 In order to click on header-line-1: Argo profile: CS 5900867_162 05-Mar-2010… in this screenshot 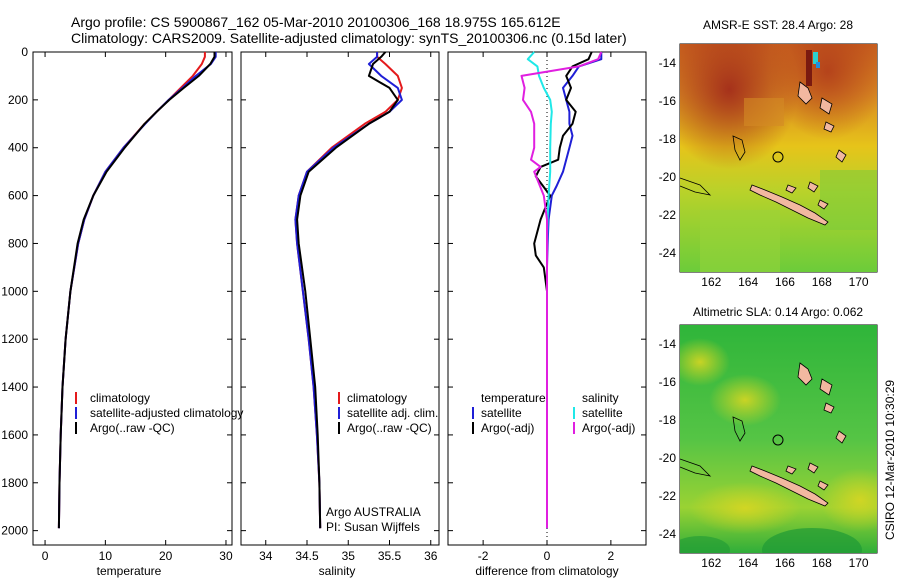, I will do `click(316, 22)`.